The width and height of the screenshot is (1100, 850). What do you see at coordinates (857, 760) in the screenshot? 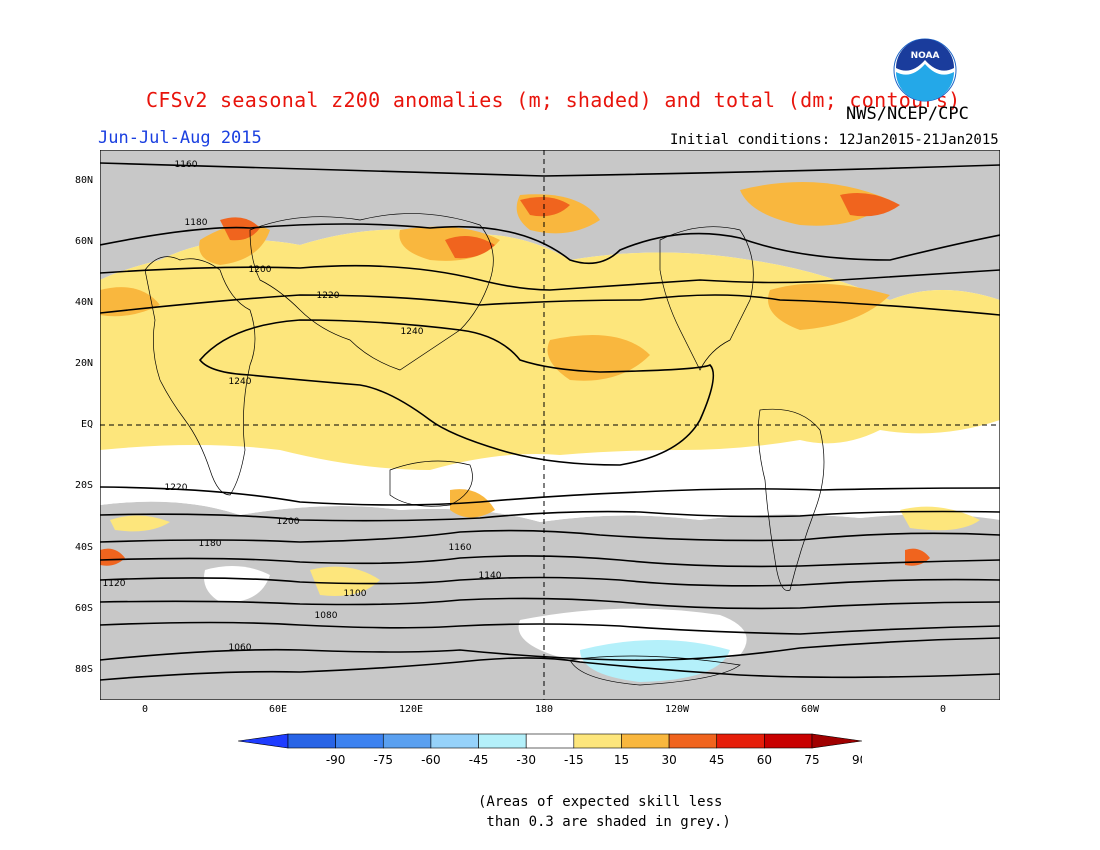
I see `colorbar-tick-label: 90` at bounding box center [857, 760].